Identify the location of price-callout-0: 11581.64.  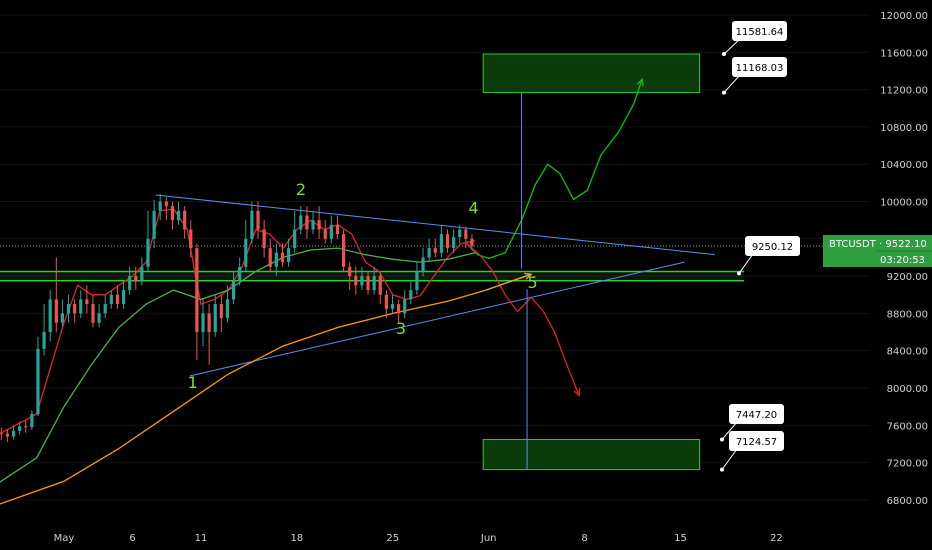
(754, 39).